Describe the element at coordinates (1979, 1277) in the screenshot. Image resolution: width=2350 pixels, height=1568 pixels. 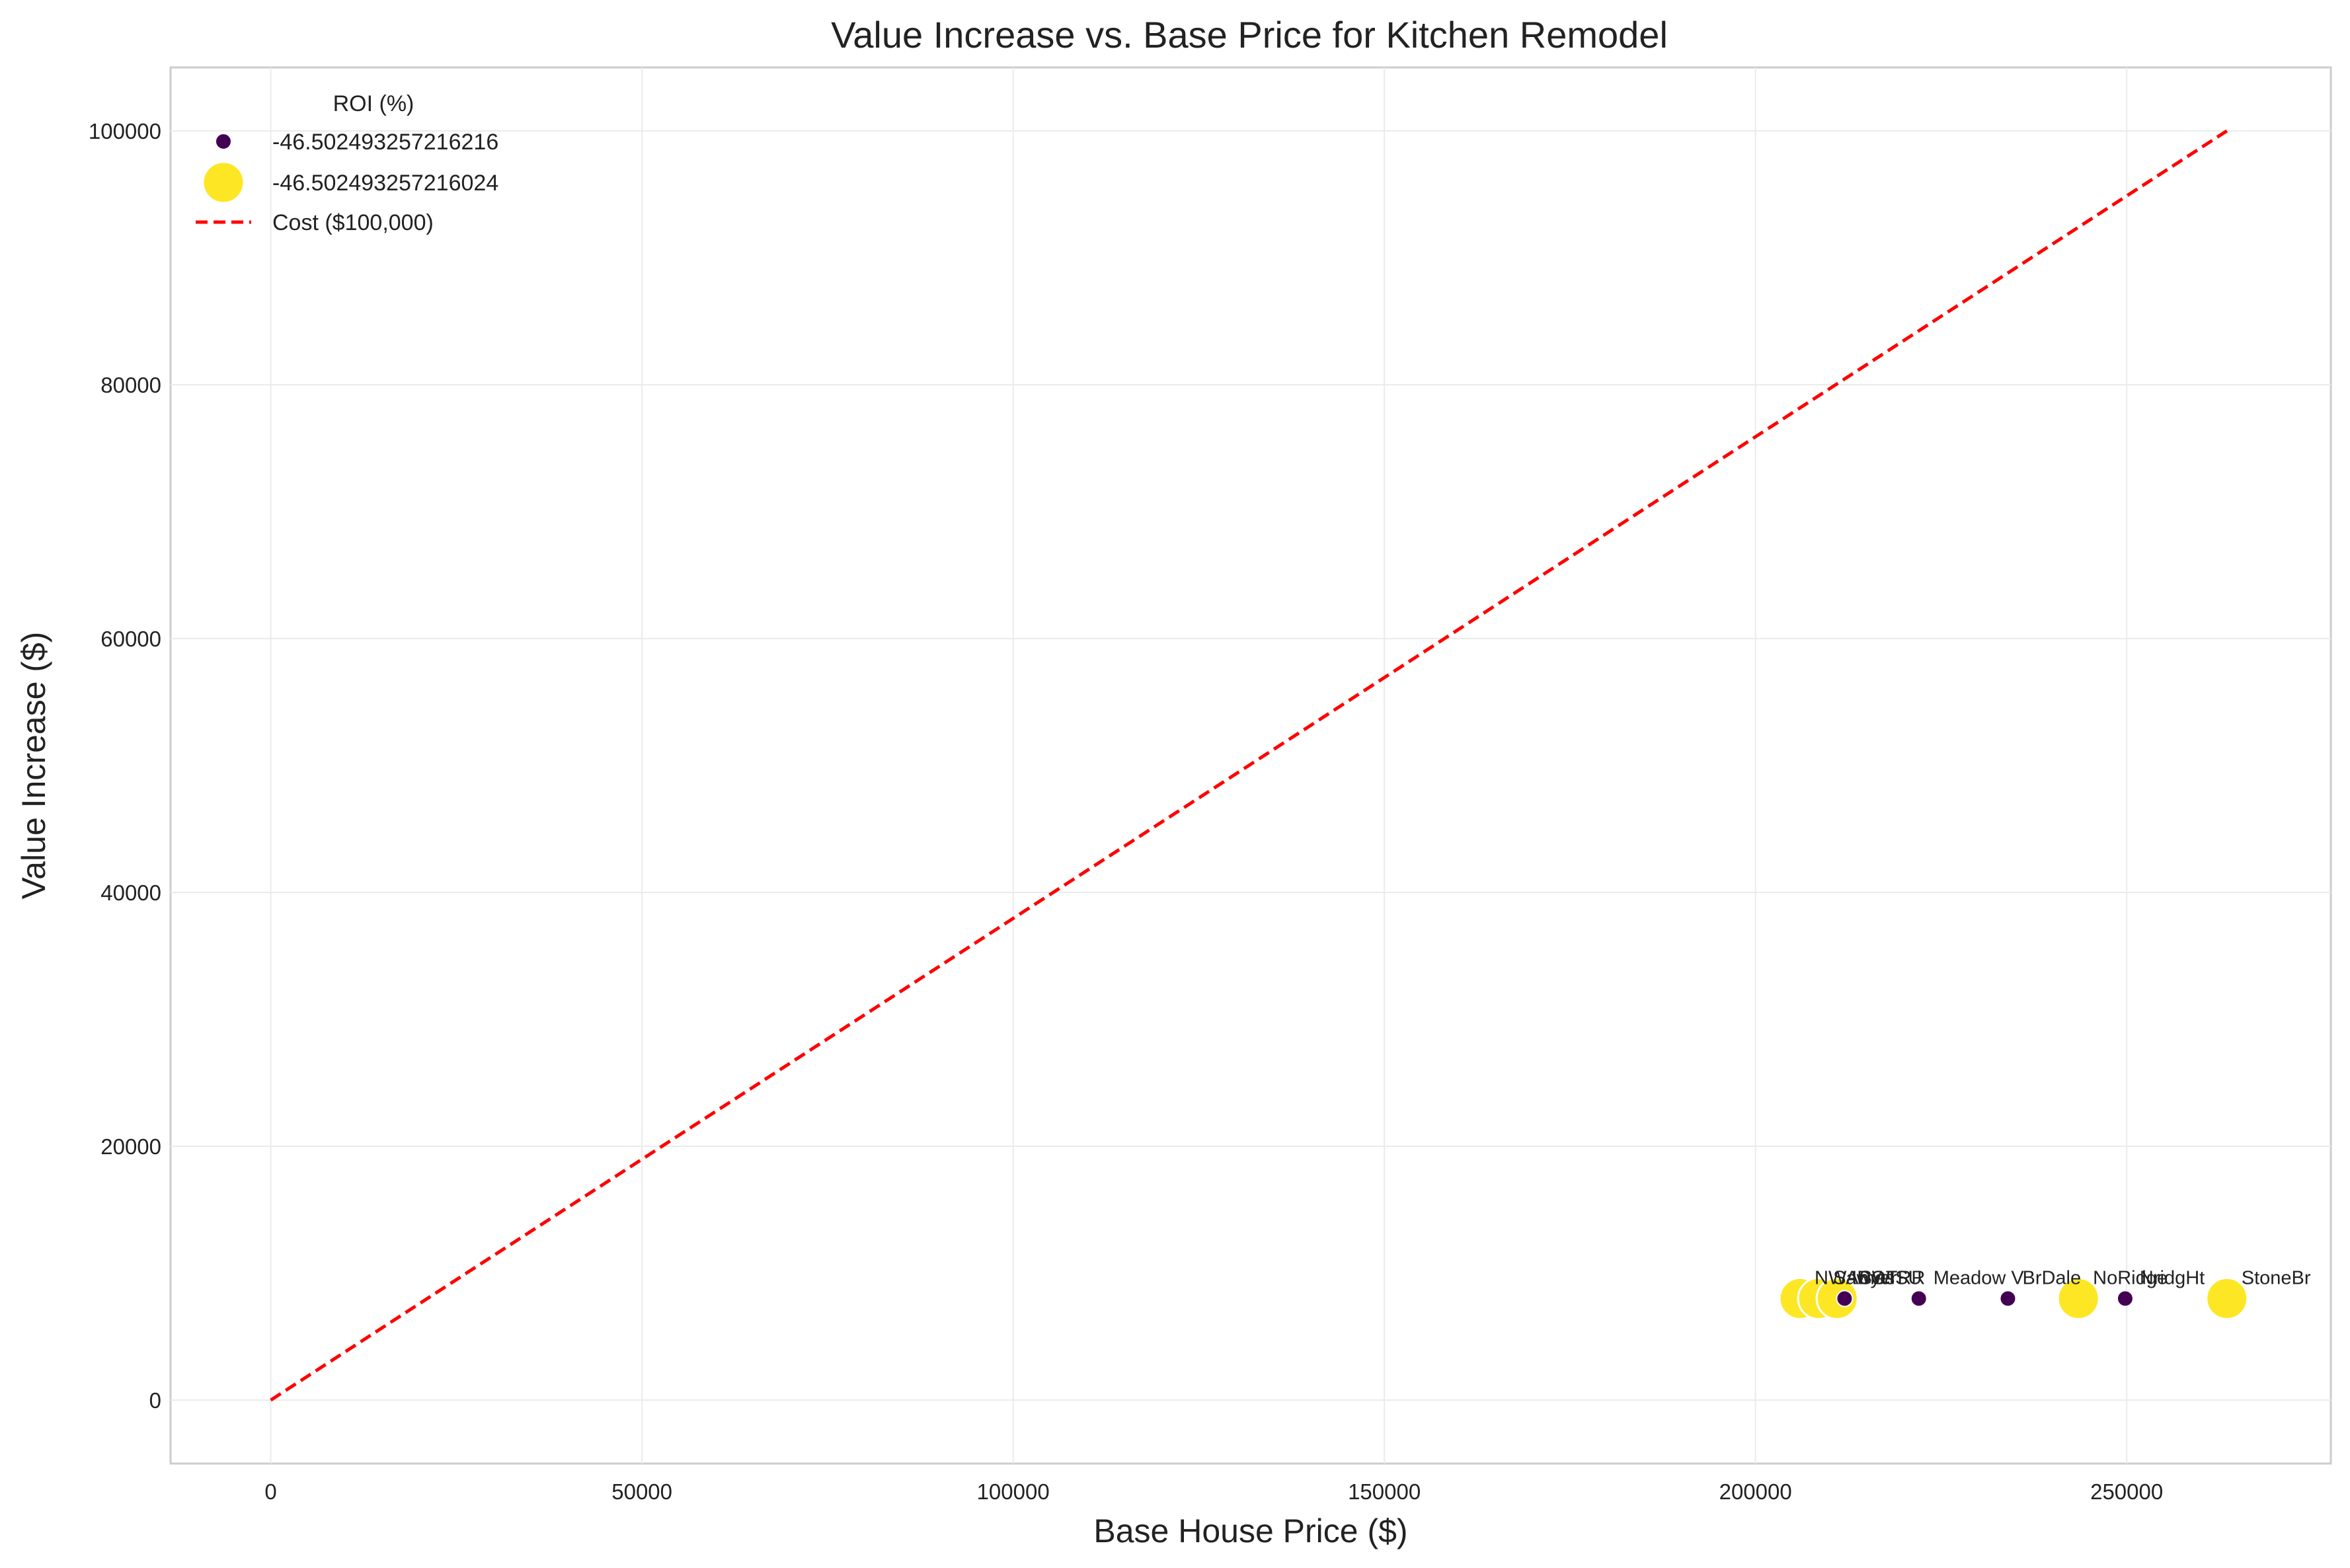
I see `point-label: Meadow V` at that location.